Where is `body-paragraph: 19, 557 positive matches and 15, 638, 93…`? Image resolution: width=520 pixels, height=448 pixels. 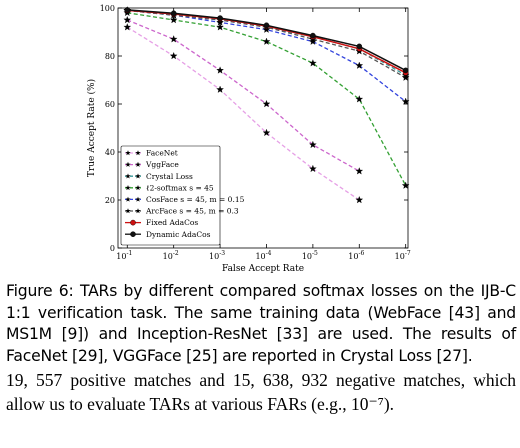
body-paragraph: 19, 557 positive matches and 15, 638, 93… is located at coordinates (261, 392).